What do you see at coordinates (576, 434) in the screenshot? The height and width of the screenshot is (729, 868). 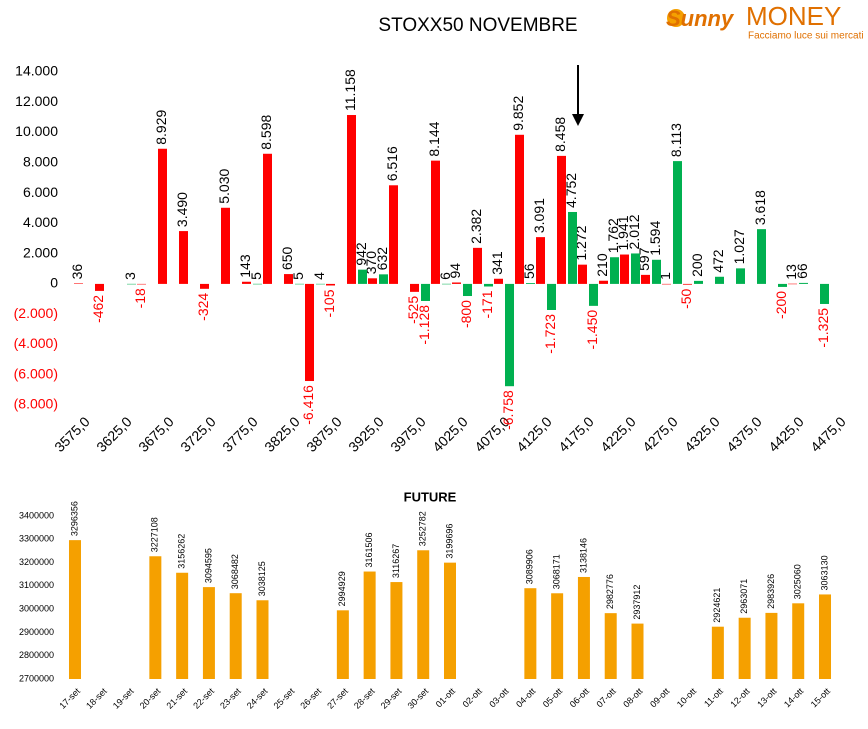 I see `x-tick-label: 4175,0` at bounding box center [576, 434].